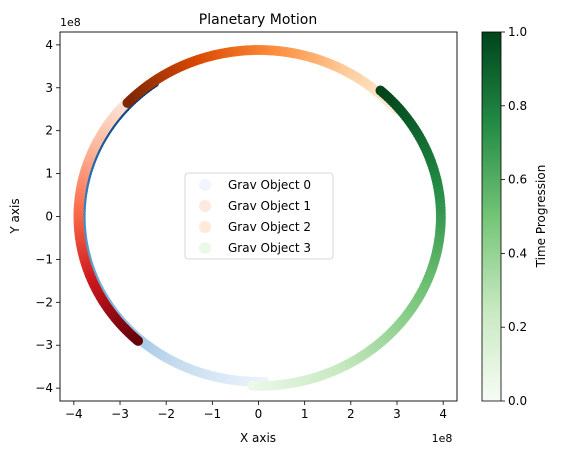 This screenshot has height=455, width=561. I want to click on y-tick-label: 2, so click(49, 131).